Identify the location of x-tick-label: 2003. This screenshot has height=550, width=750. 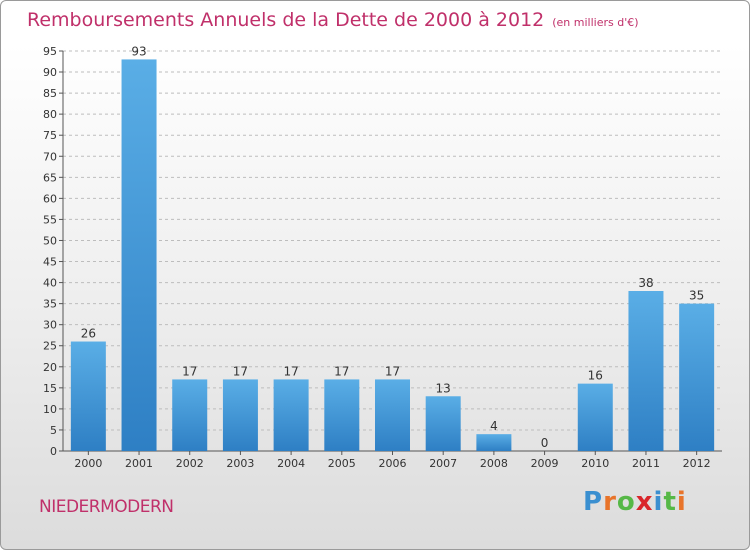
(240, 463).